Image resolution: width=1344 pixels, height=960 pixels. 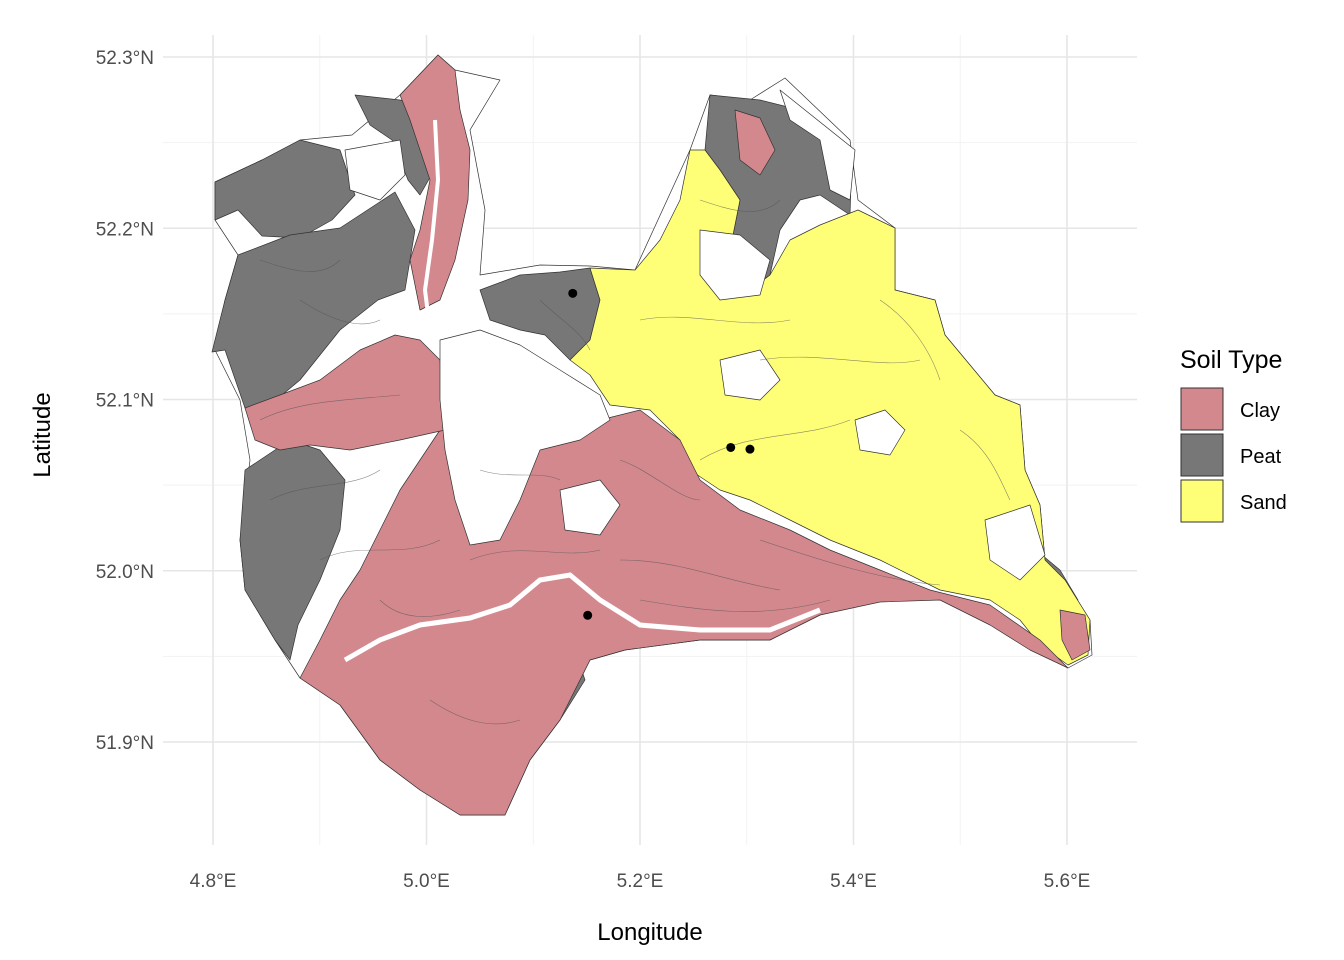 I want to click on urban-east, so click(x=750, y=375).